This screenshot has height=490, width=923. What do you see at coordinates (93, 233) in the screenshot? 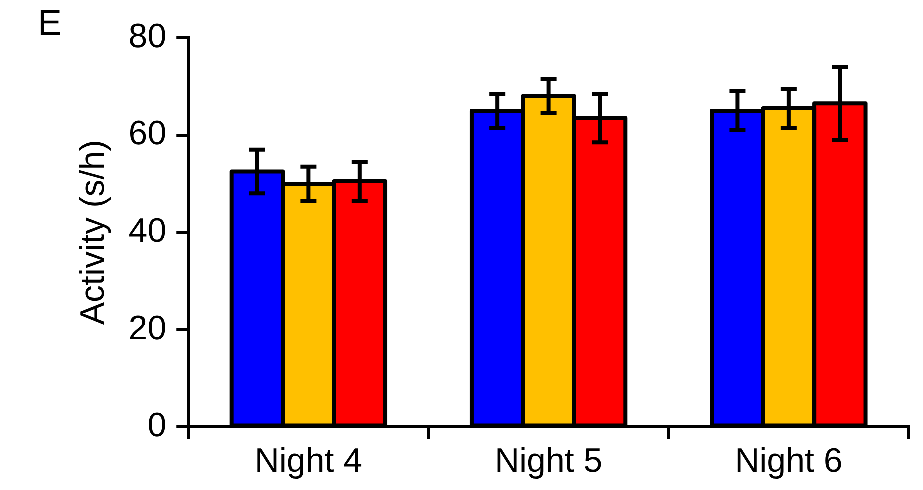
I see `y-axis-title: Activity (s/h)` at bounding box center [93, 233].